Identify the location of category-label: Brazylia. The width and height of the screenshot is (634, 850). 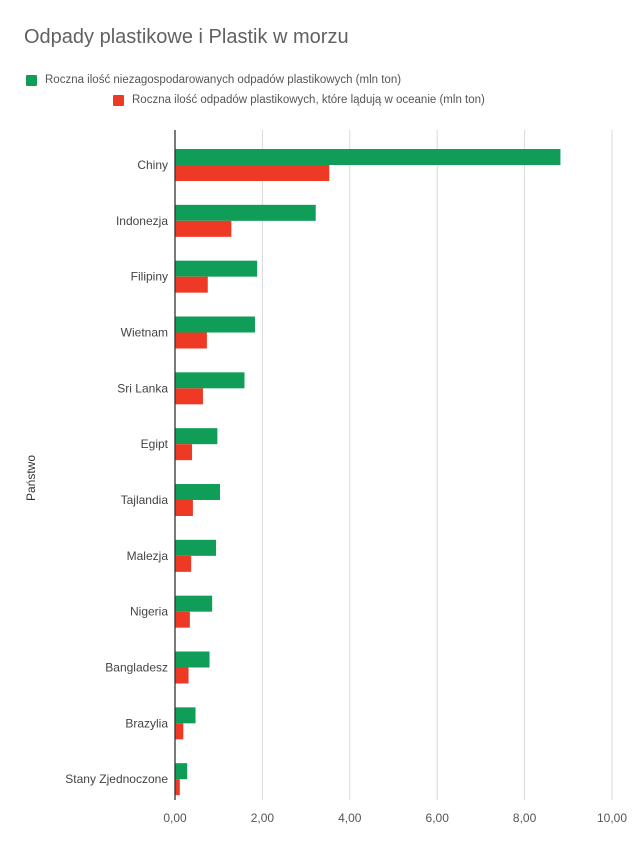
(146, 723).